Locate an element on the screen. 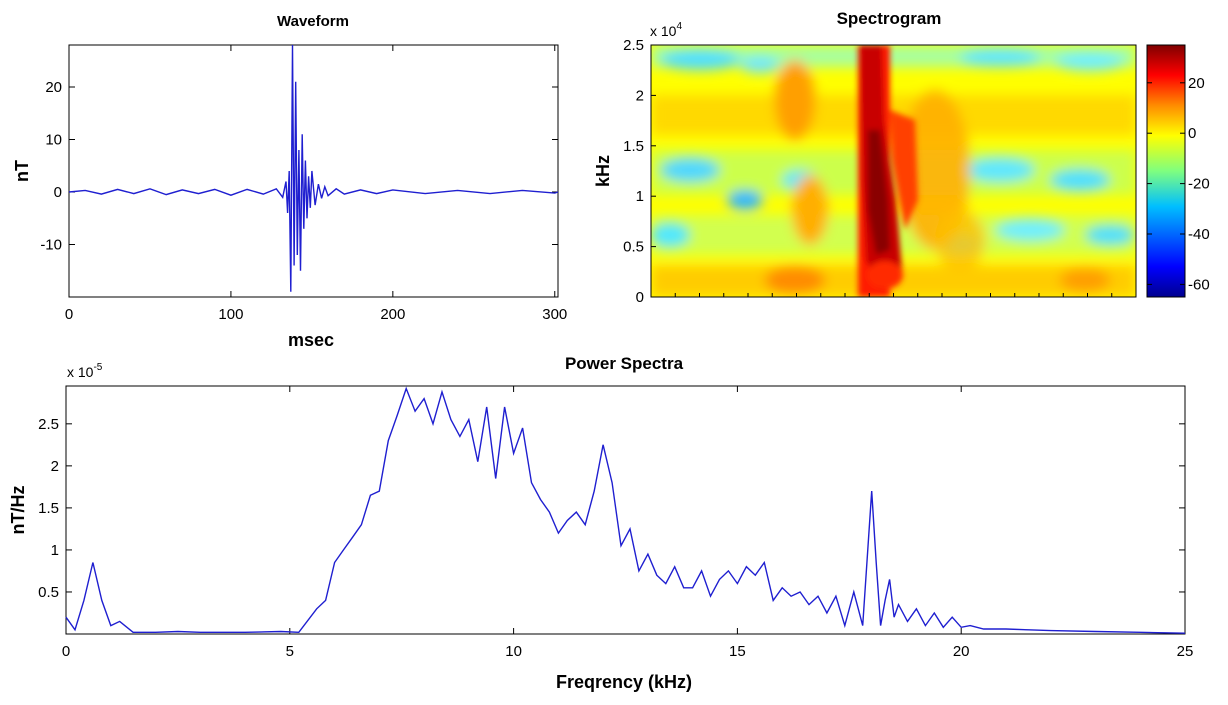 The image size is (1228, 705). waveform-xtick-label: 0 is located at coordinates (69, 314).